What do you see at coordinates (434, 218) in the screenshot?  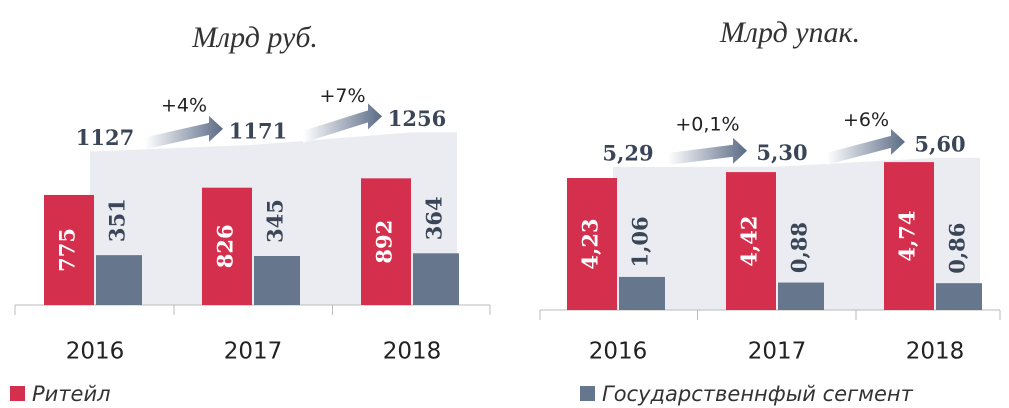 I see `data-label: 364` at bounding box center [434, 218].